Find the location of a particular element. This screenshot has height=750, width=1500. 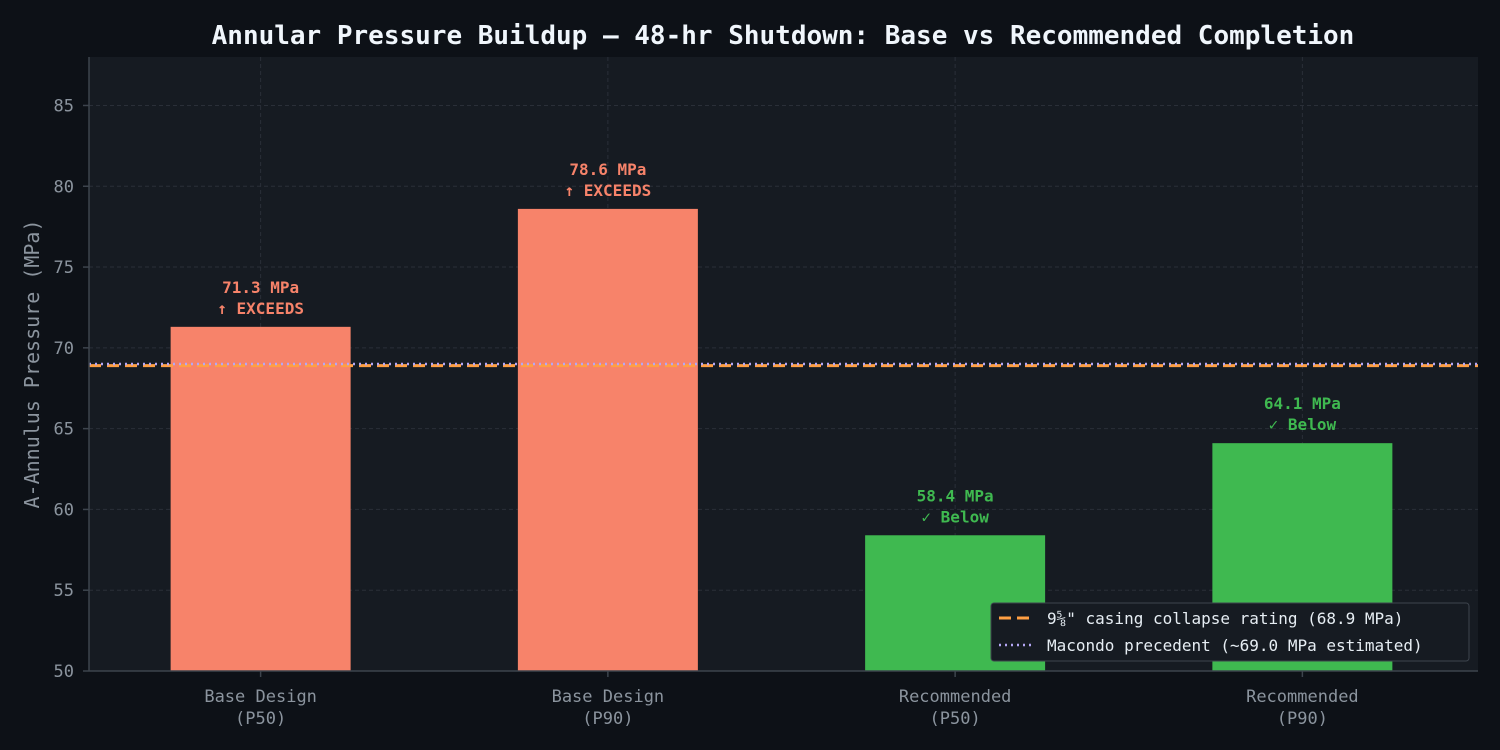

bar-value-label: 58.4 MPa is located at coordinates (955, 495).